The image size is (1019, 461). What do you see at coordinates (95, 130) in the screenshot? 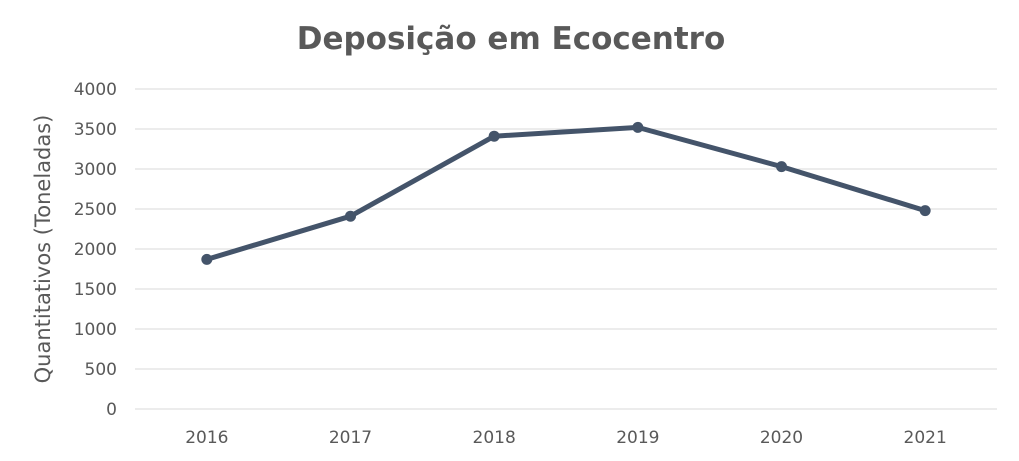
I see `y-tick-label: 3500` at bounding box center [95, 130].